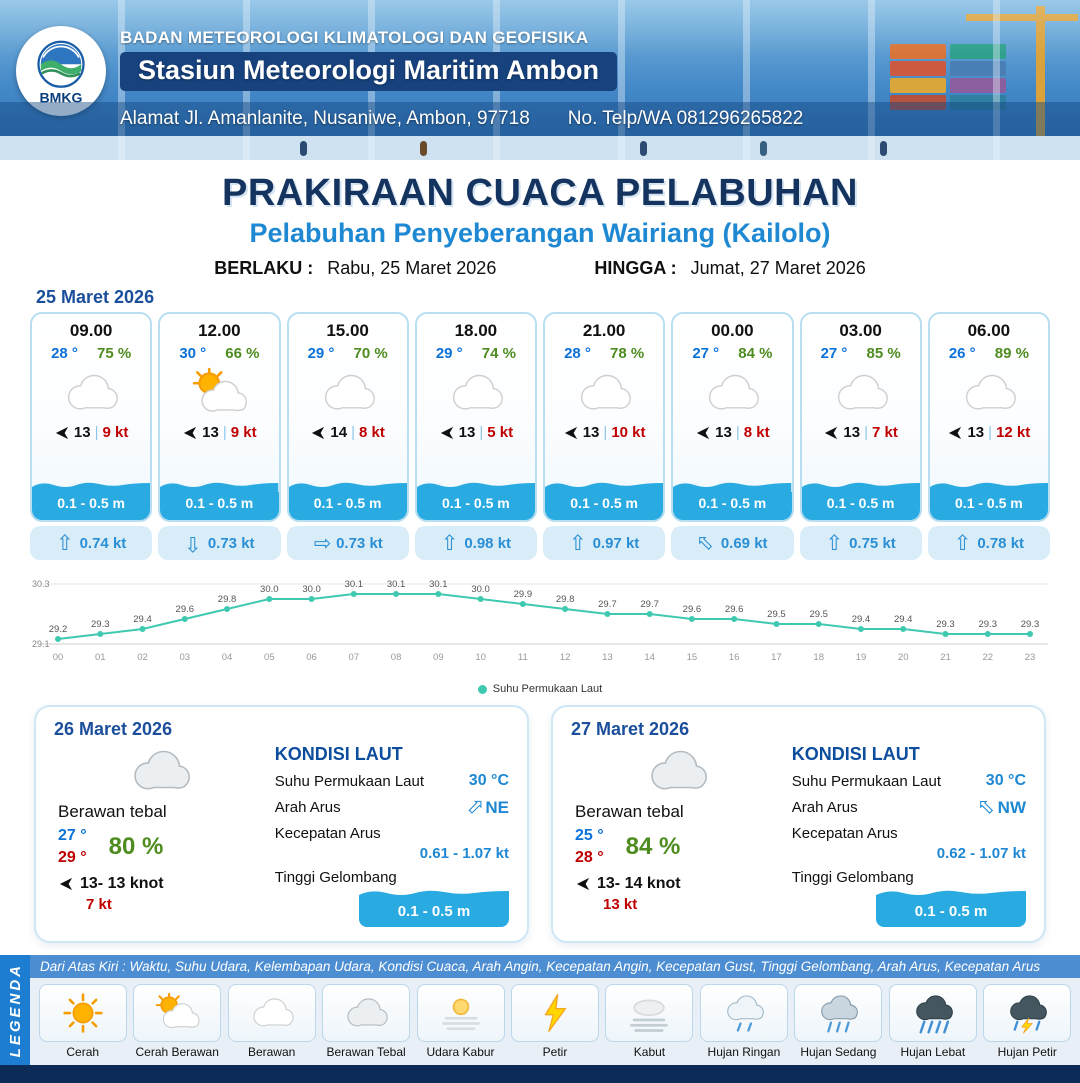  I want to click on humidity: 85 %, so click(883, 353).